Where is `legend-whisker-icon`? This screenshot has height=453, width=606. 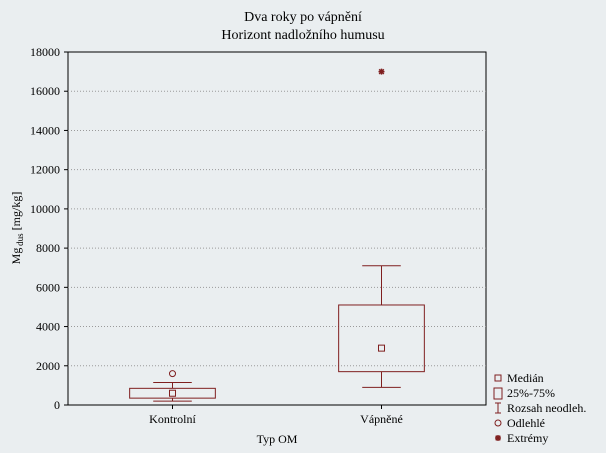 legend-whisker-icon is located at coordinates (498, 408).